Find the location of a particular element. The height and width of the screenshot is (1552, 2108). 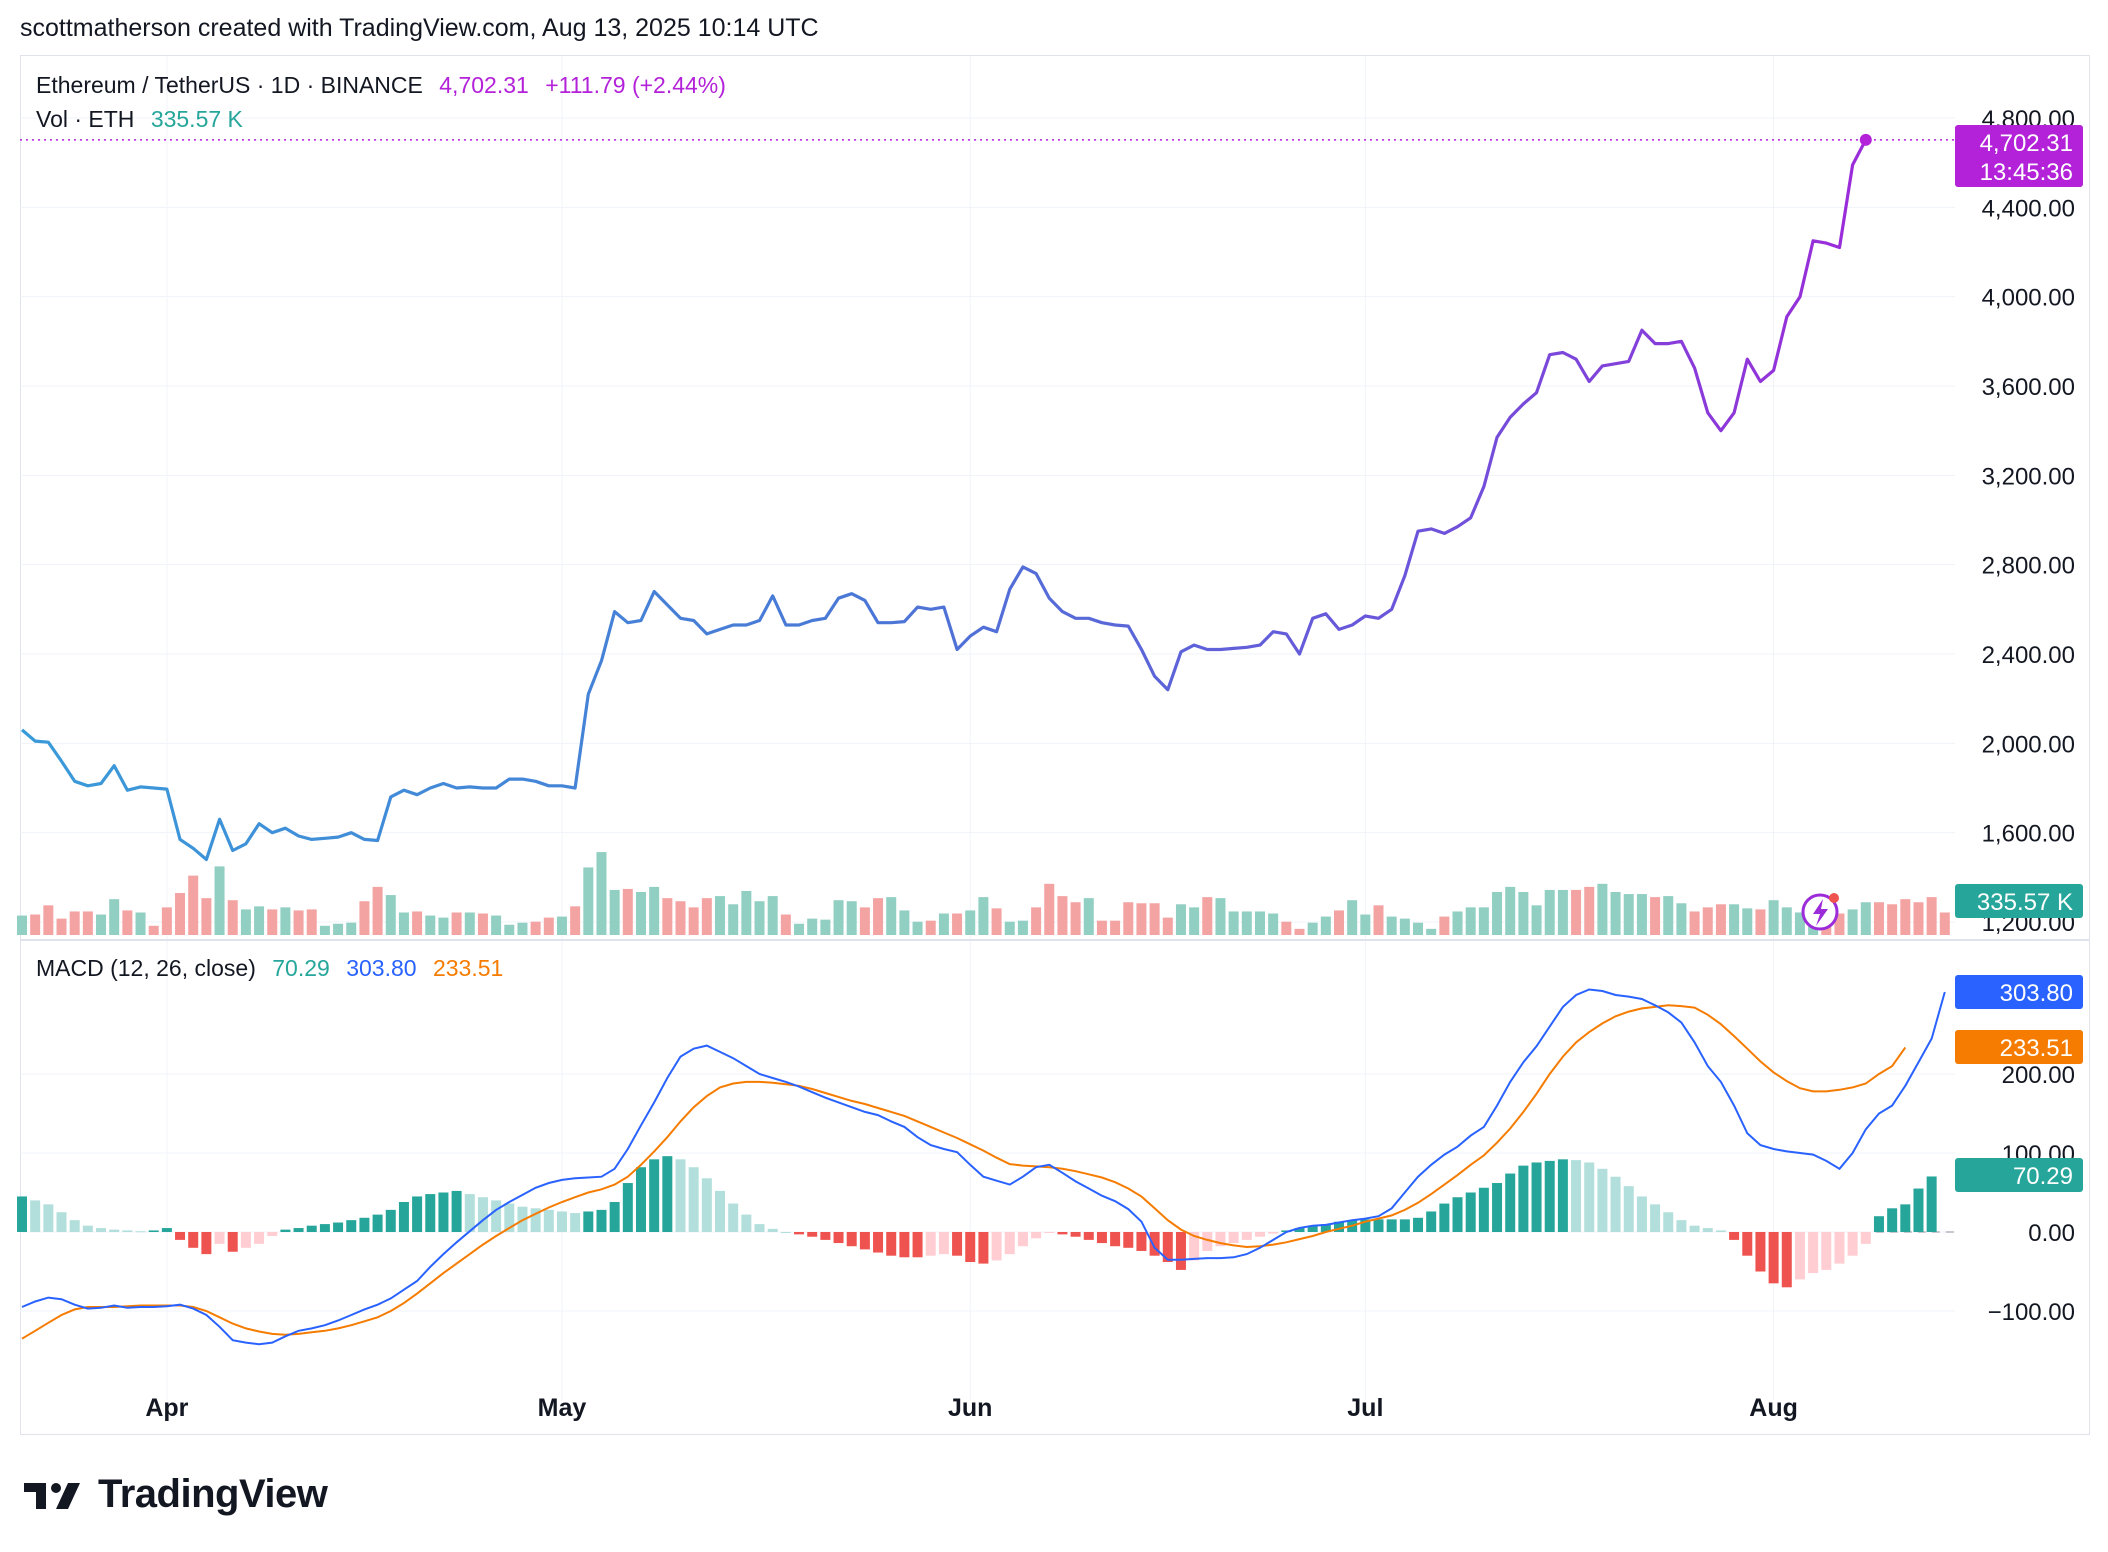

price-axis-label: 2,400.00 is located at coordinates (2028, 655).